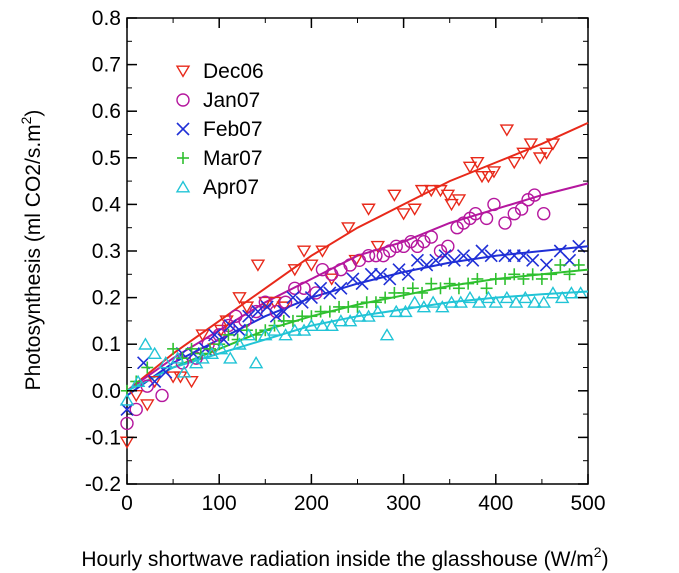  What do you see at coordinates (353, 346) in the screenshot?
I see `series-apr07` at bounding box center [353, 346].